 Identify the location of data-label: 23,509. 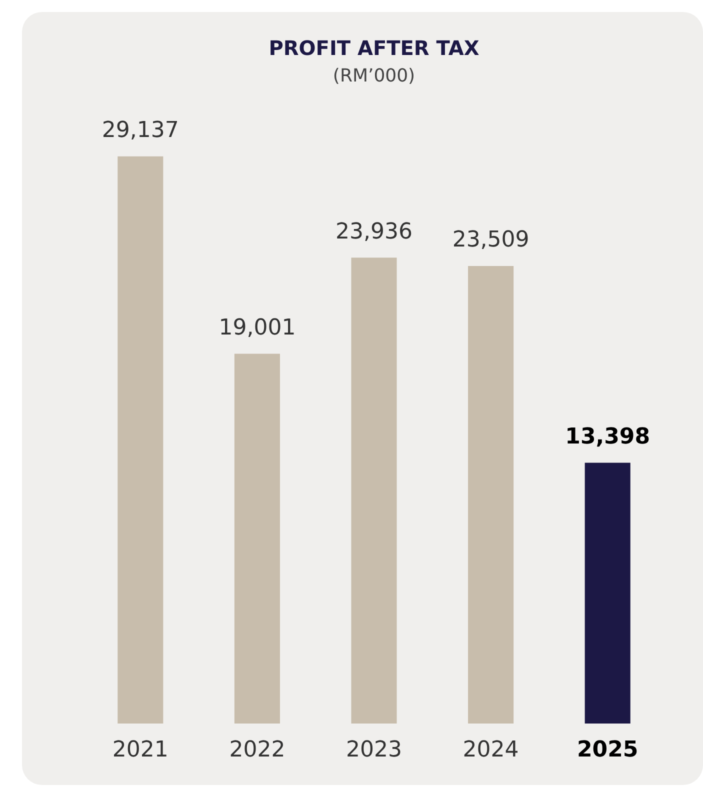
(491, 240).